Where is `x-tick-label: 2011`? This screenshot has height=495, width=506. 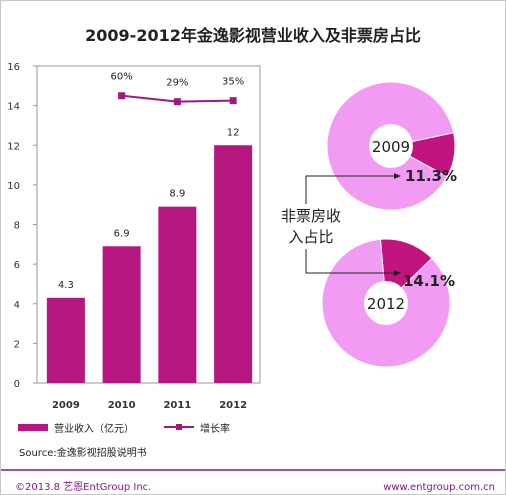 x-tick-label: 2011 is located at coordinates (177, 405).